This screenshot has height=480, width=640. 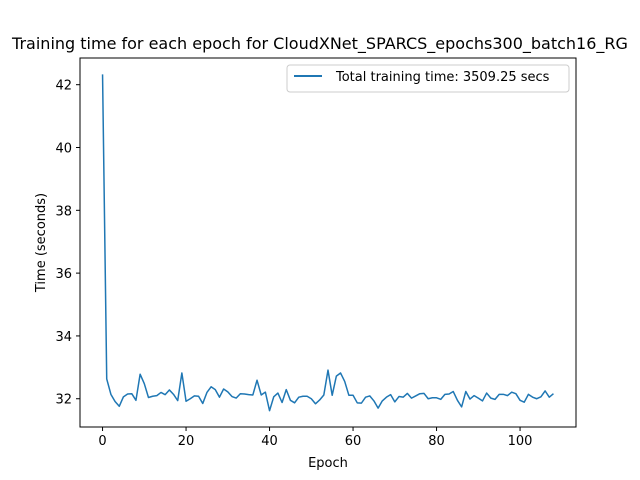 What do you see at coordinates (41, 243) in the screenshot?
I see `y-axis-label: Time (seconds)` at bounding box center [41, 243].